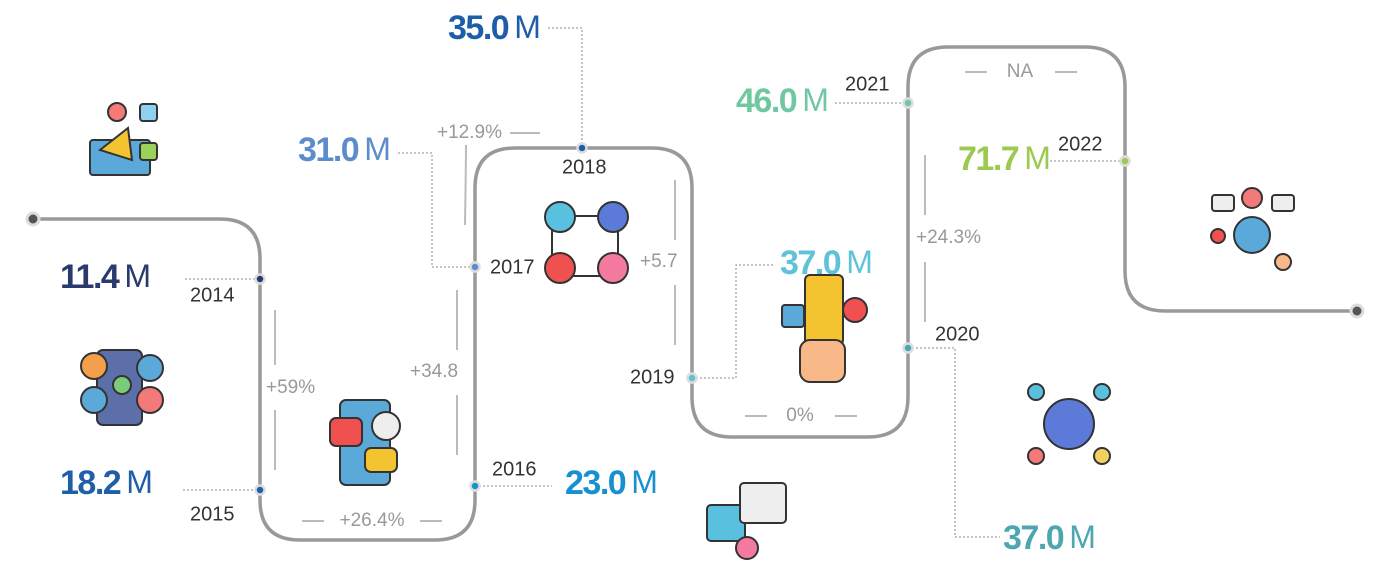  I want to click on year-label: 2018, so click(584, 167).